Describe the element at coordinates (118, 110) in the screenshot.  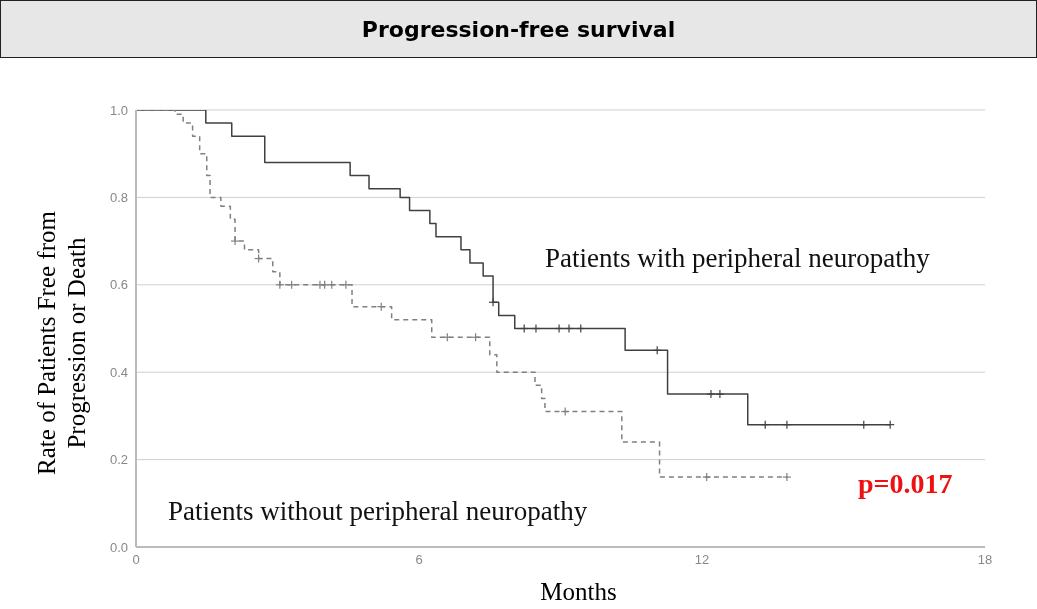
I see `y-tick-label: 1.0` at that location.